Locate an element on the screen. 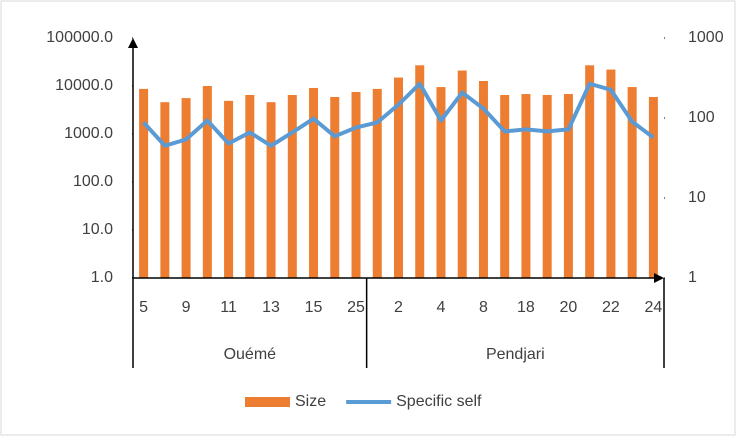  x-tick-label: 9 is located at coordinates (186, 307).